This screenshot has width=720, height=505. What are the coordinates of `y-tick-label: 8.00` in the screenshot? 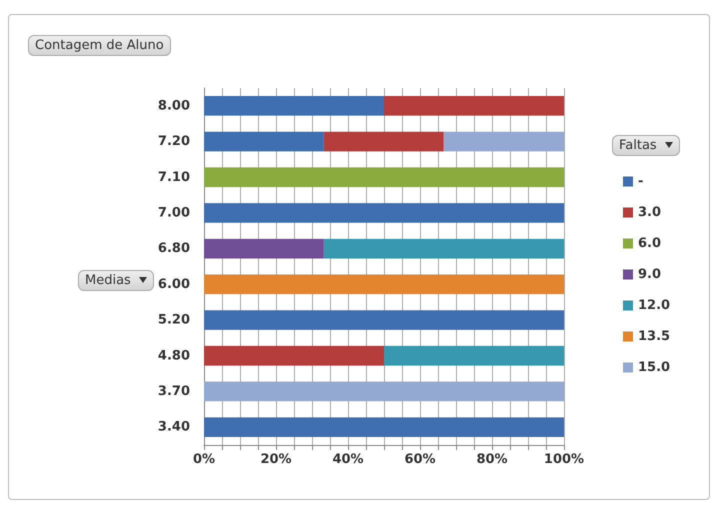 It's located at (174, 106).